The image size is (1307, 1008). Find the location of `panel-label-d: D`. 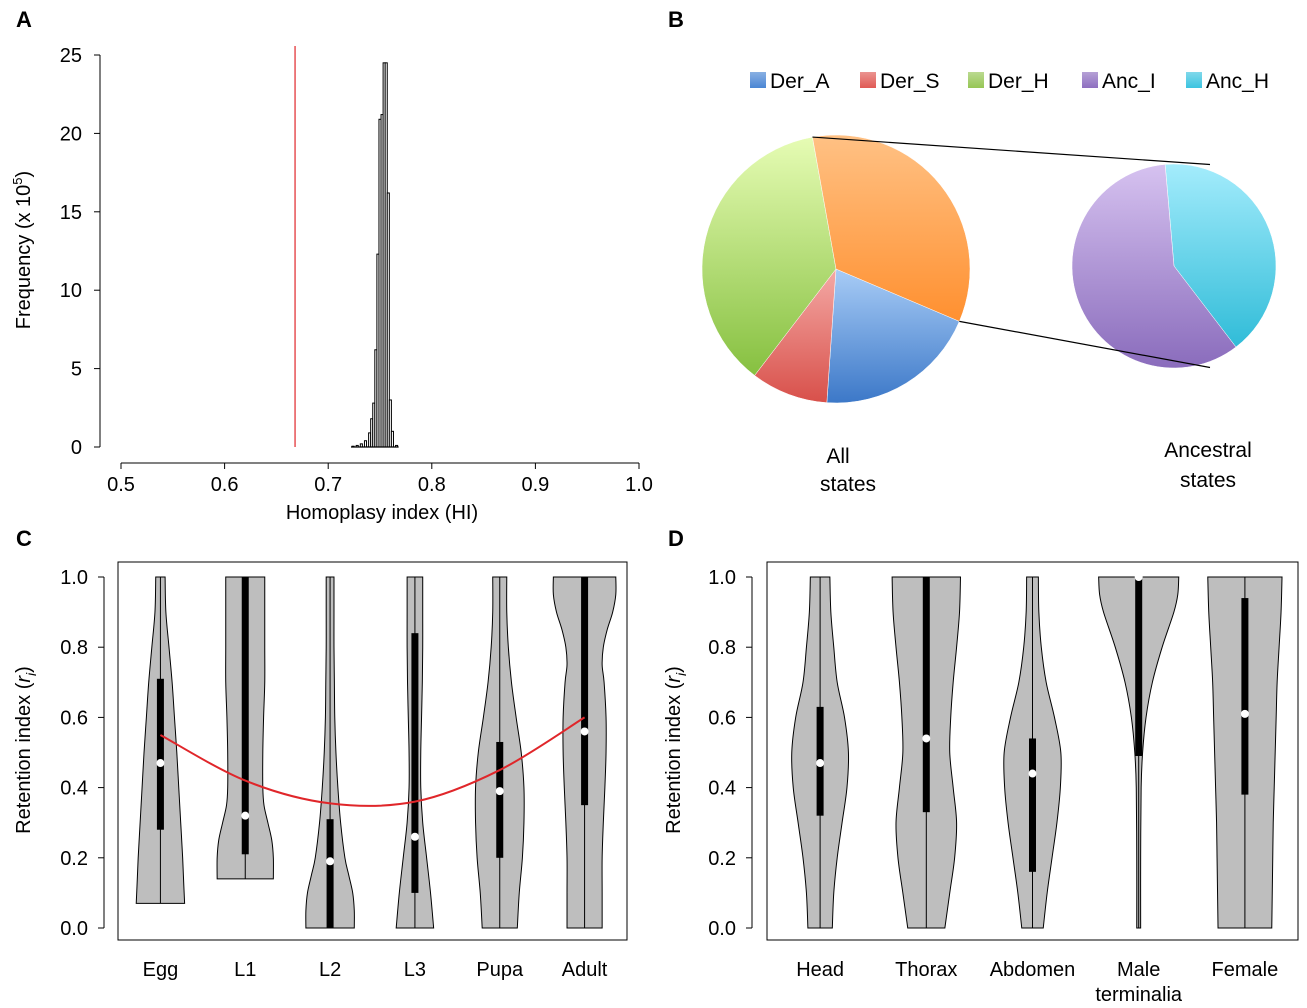

panel-label-d: D is located at coordinates (676, 538).